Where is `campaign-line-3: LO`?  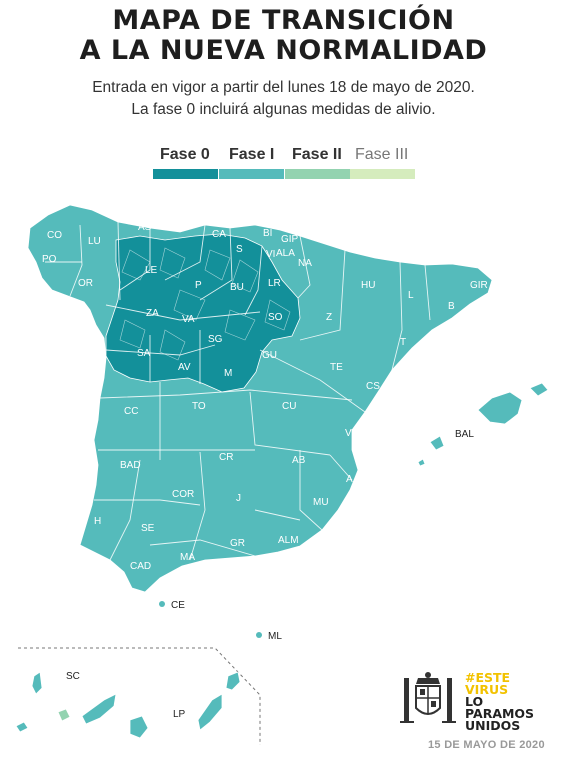
campaign-line-3: LO is located at coordinates (474, 701).